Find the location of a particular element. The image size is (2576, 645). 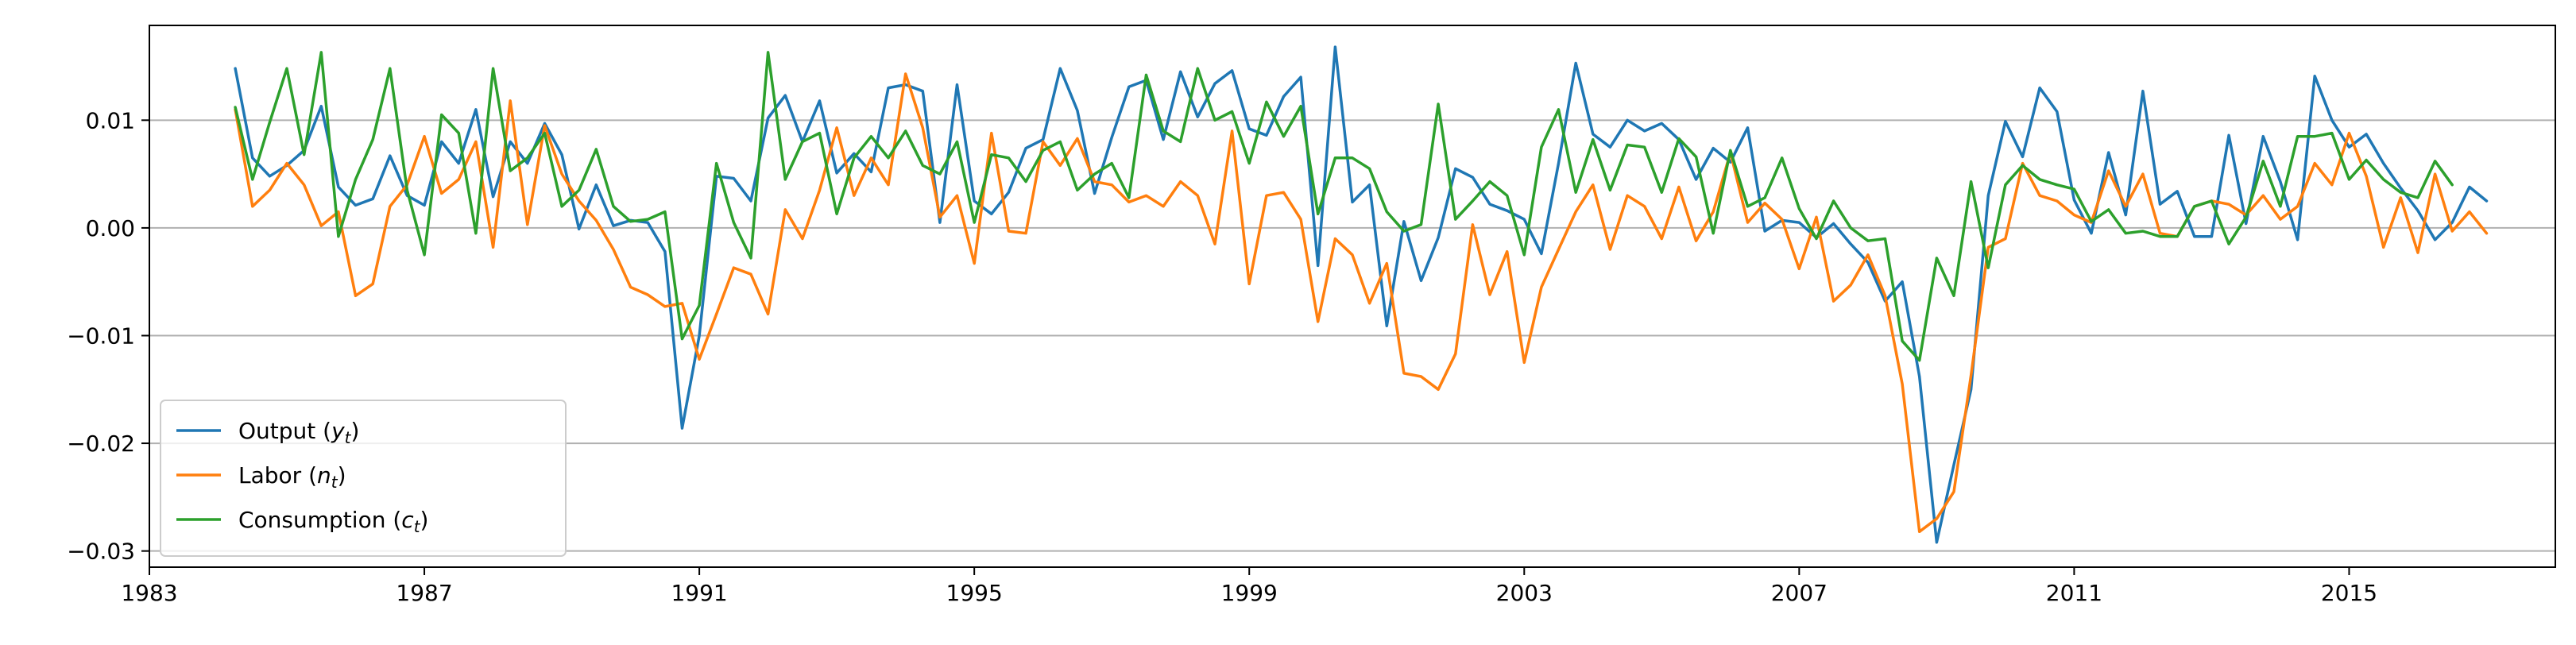

x-tick-label: 2003 is located at coordinates (1524, 593).